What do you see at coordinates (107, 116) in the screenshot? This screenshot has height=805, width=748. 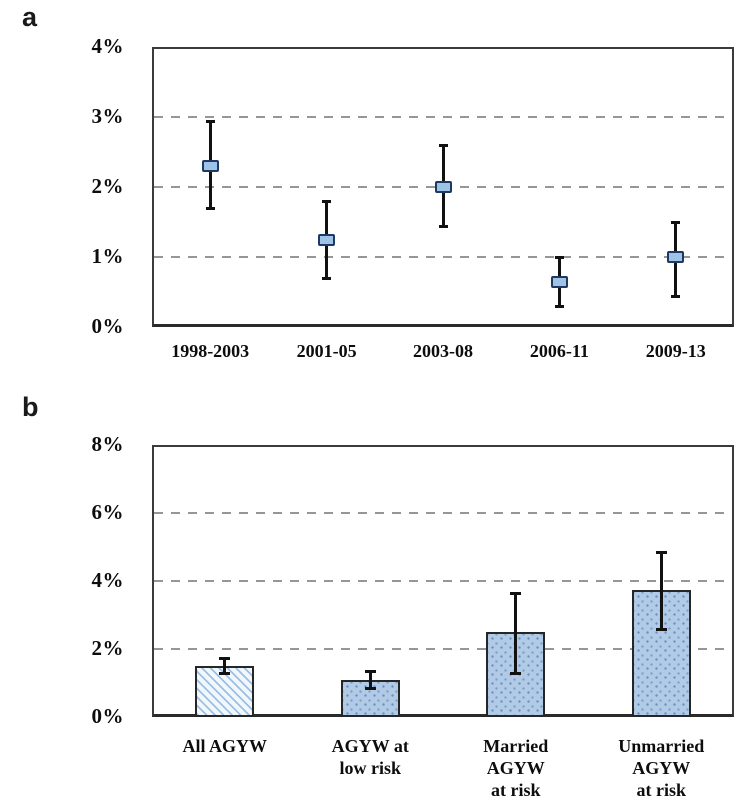 I see `y-axis-tick-label: 3%` at bounding box center [107, 116].